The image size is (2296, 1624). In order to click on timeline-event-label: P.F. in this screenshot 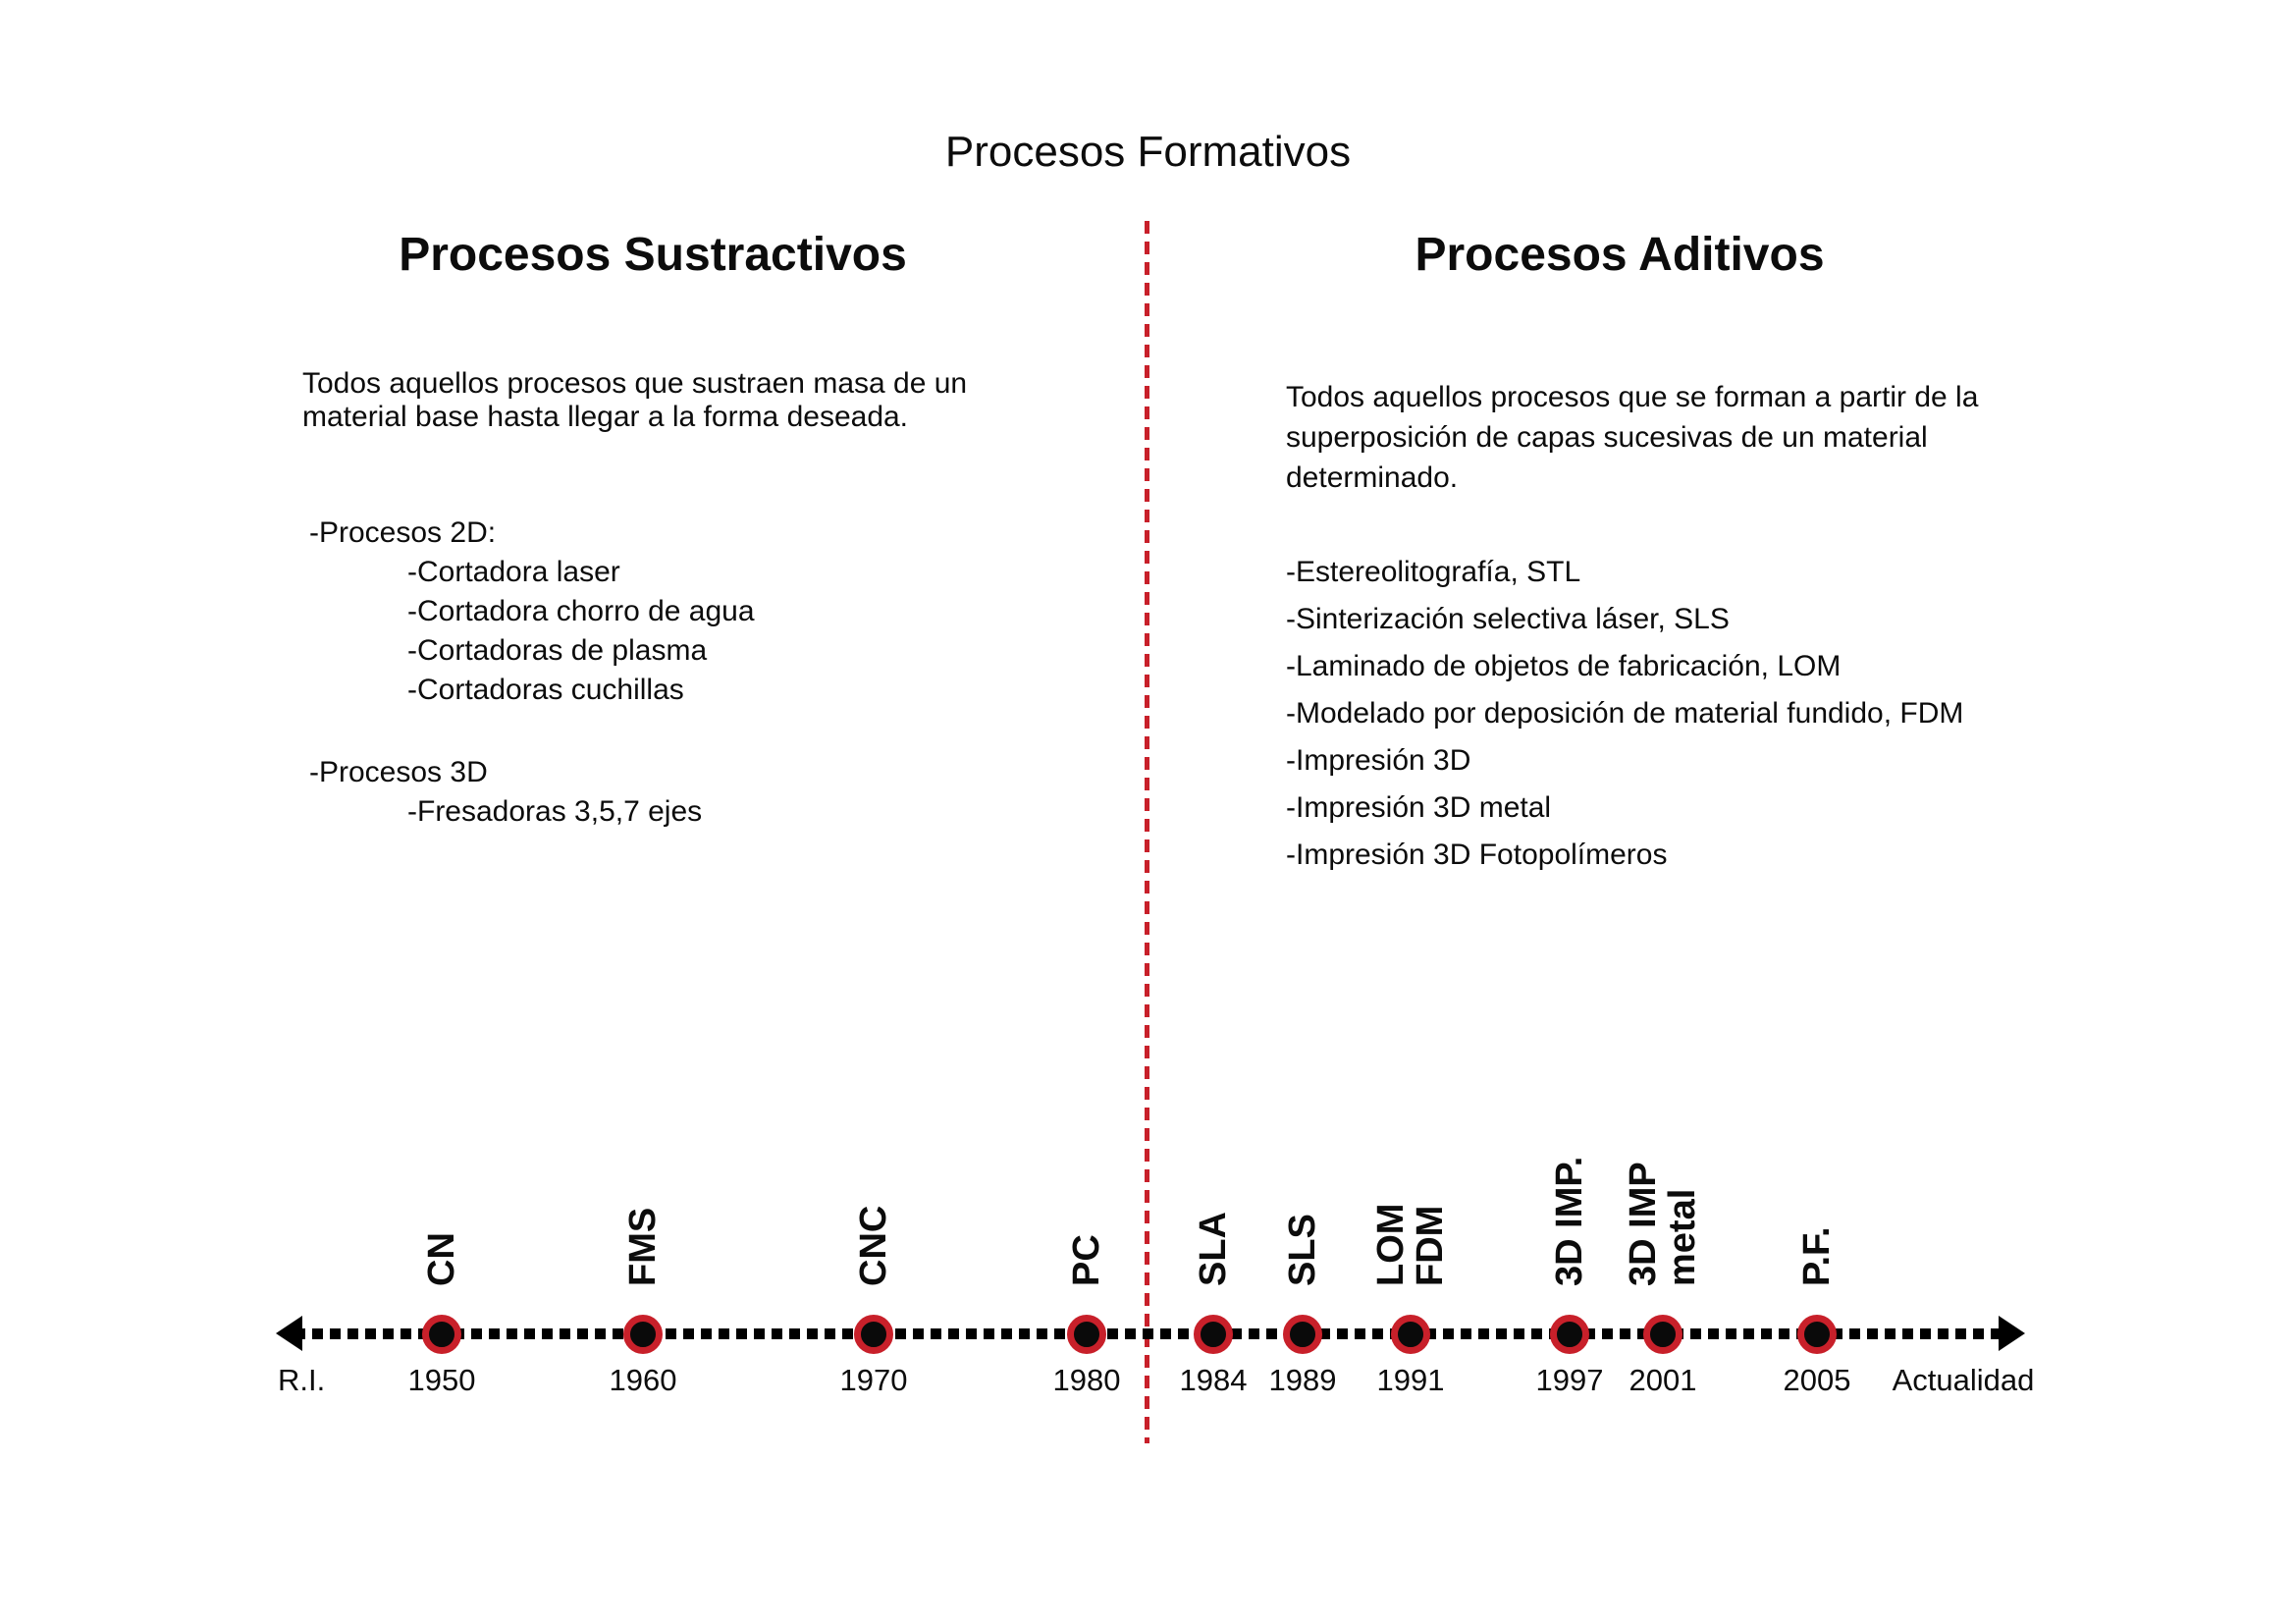, I will do `click(1817, 1256)`.